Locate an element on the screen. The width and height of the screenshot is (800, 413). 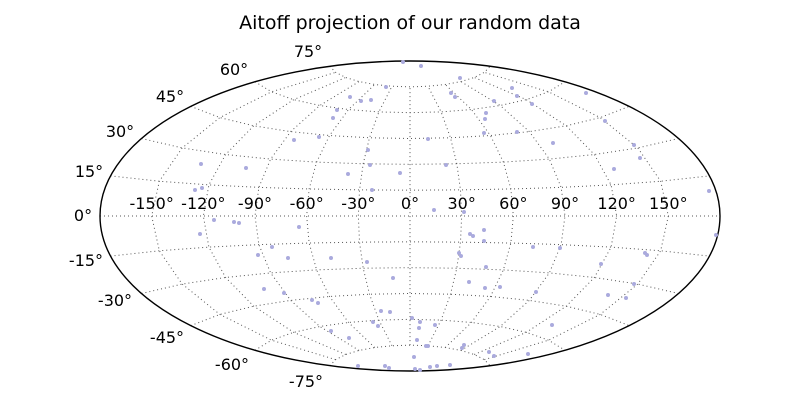
latitude-label: 30° is located at coordinates (120, 131).